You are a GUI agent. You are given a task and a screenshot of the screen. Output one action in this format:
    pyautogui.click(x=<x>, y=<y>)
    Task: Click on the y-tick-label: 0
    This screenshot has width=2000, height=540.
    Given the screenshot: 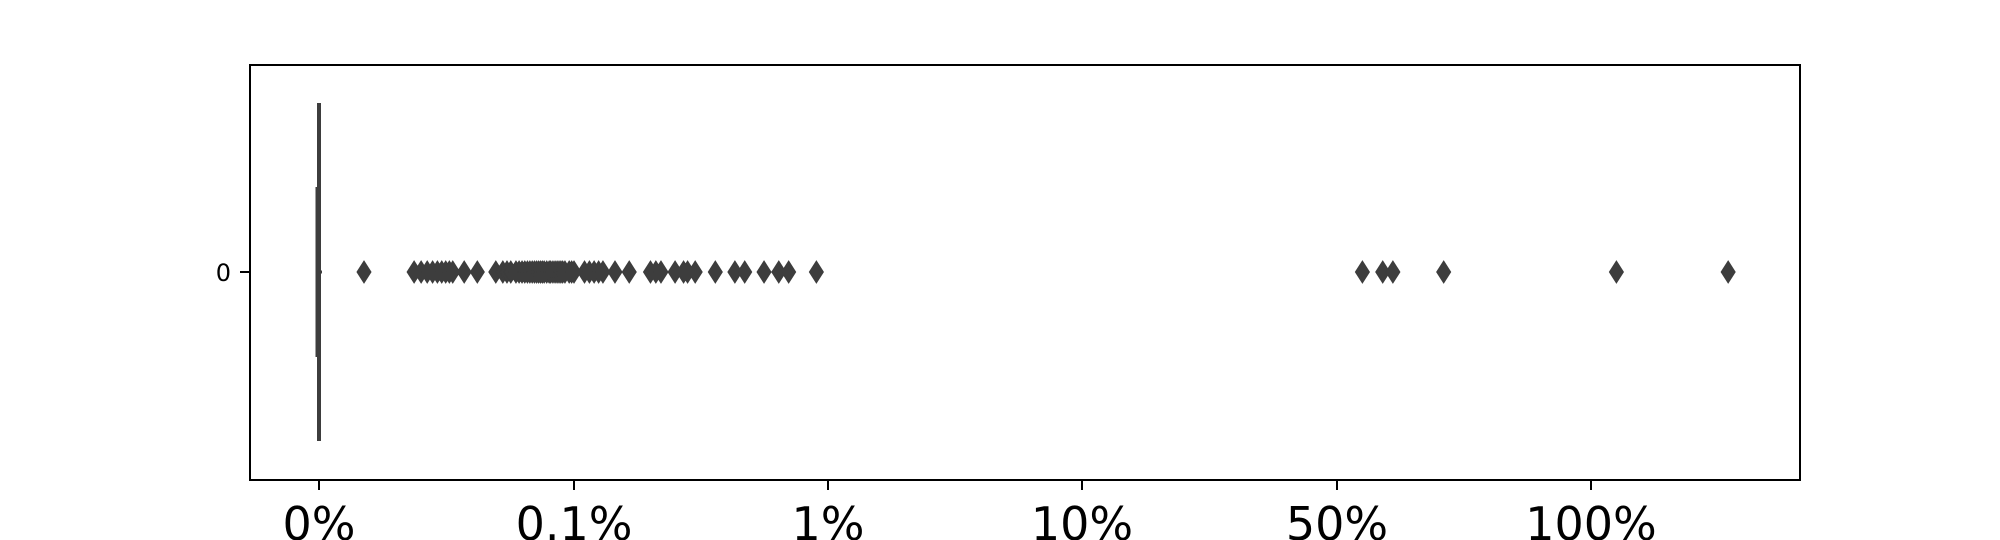 What is the action you would take?
    pyautogui.click(x=223, y=273)
    